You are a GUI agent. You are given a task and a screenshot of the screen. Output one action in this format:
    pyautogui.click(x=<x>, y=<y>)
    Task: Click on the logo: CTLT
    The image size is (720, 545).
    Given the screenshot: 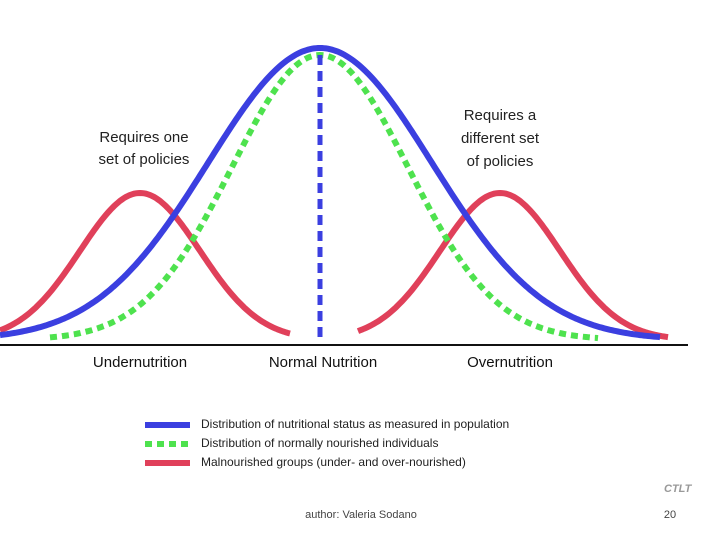 What is the action you would take?
    pyautogui.click(x=678, y=489)
    